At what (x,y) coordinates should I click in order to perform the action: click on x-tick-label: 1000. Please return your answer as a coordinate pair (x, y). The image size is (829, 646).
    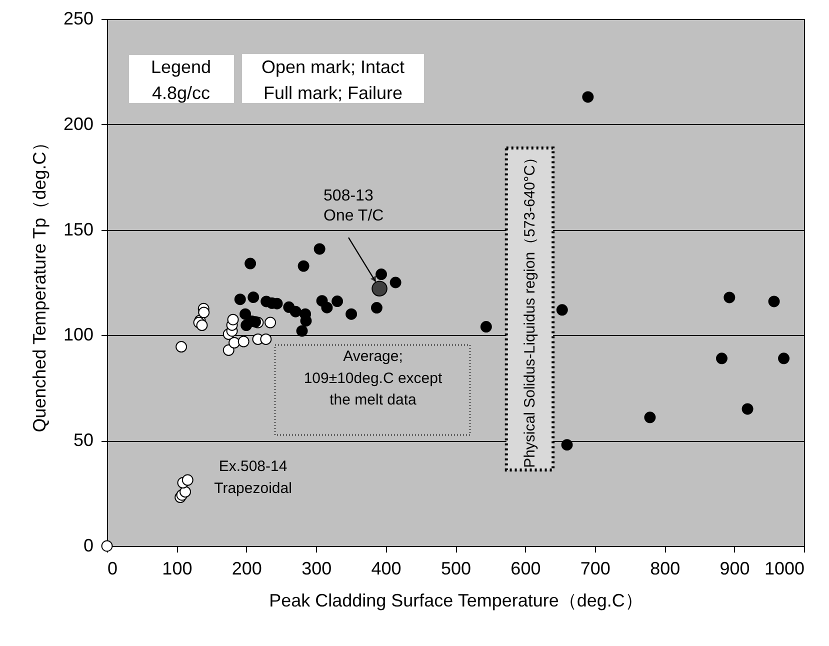
    Looking at the image, I should click on (784, 568).